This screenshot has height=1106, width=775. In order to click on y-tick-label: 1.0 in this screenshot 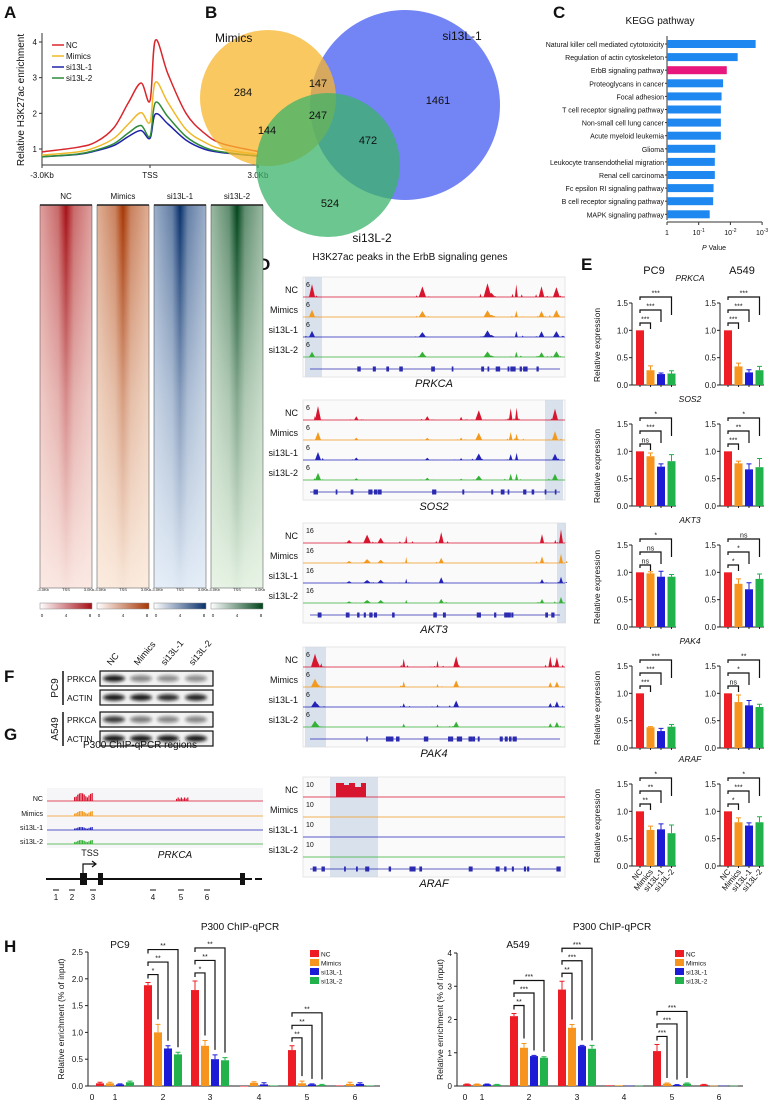, I will do `click(711, 330)`.